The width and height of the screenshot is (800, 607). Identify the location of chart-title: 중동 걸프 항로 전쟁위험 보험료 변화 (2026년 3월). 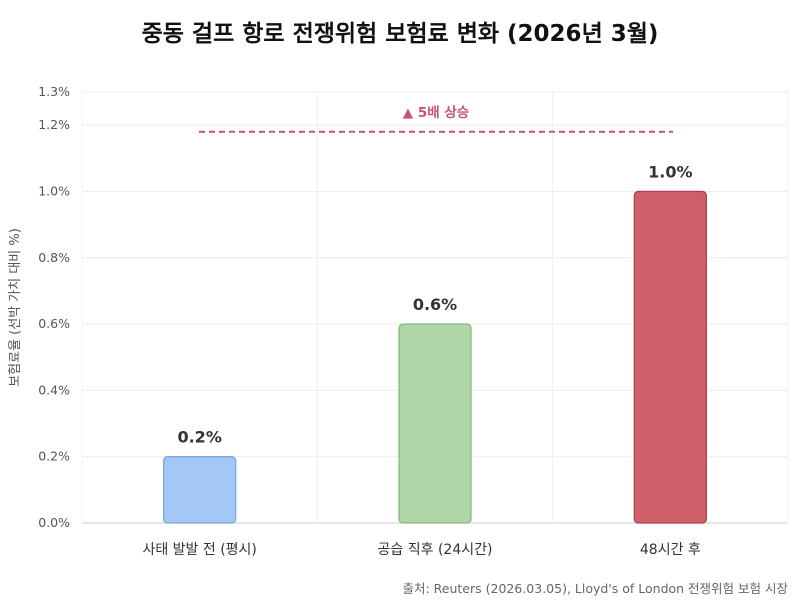
(400, 34).